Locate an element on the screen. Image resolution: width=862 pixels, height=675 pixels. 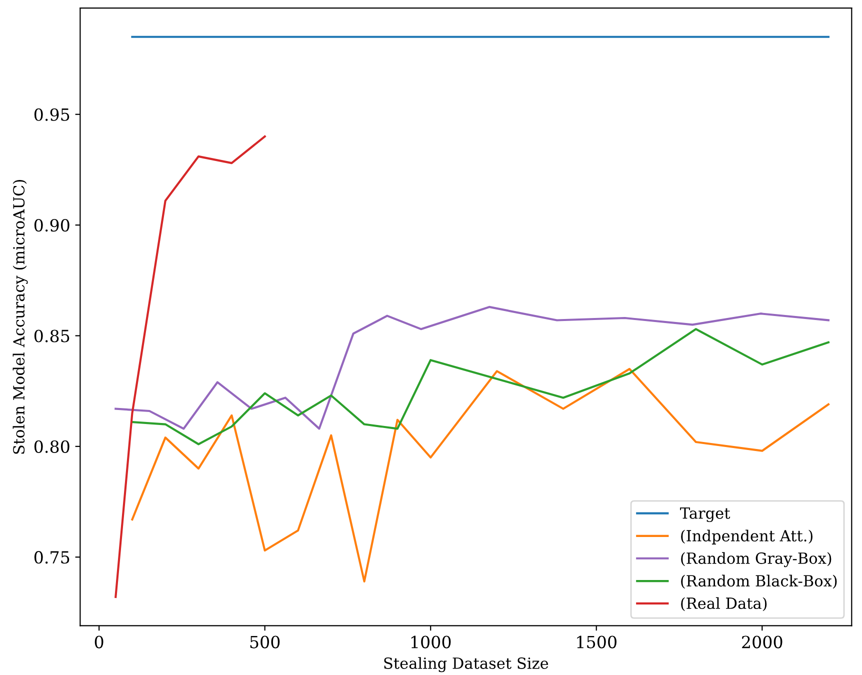
x-tick-label: 1000 is located at coordinates (431, 642).